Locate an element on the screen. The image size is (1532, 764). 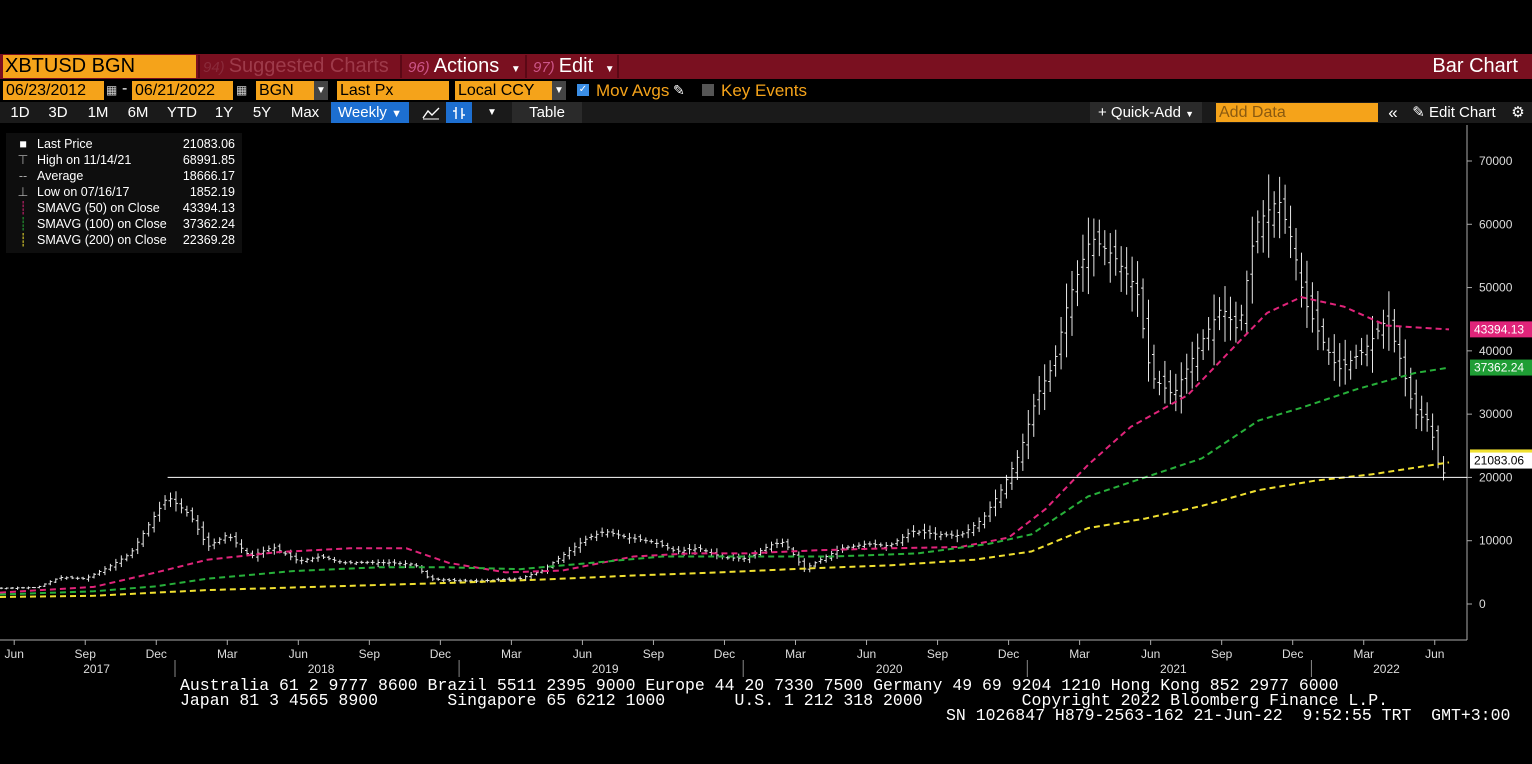
key-events-checkbox is located at coordinates (708, 90).